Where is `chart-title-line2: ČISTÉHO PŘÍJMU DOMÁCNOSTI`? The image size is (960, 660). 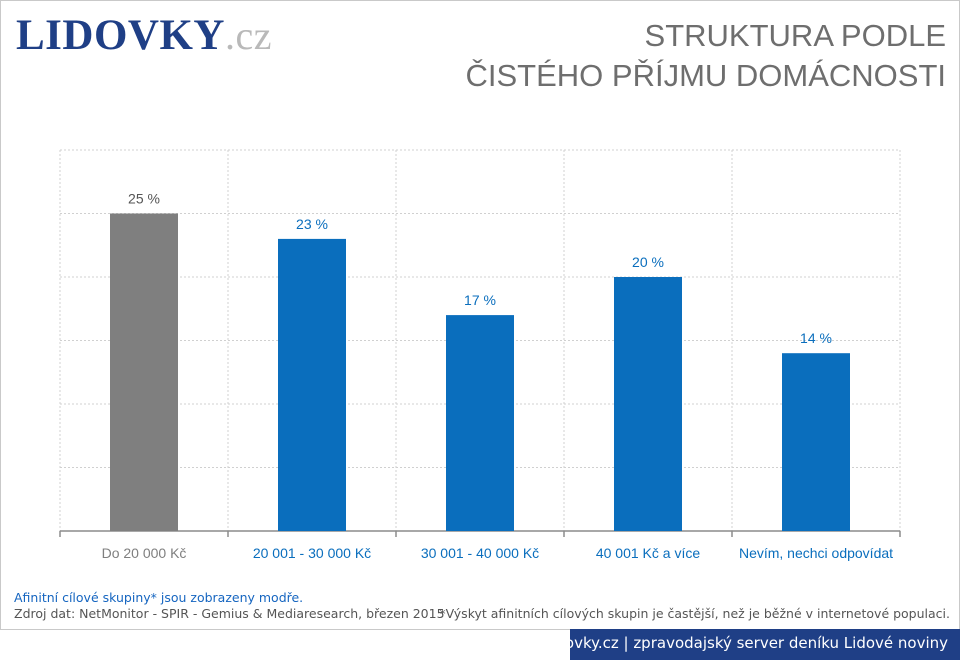 chart-title-line2: ČISTÉHO PŘÍJMU DOMÁCNOSTI is located at coordinates (705, 75).